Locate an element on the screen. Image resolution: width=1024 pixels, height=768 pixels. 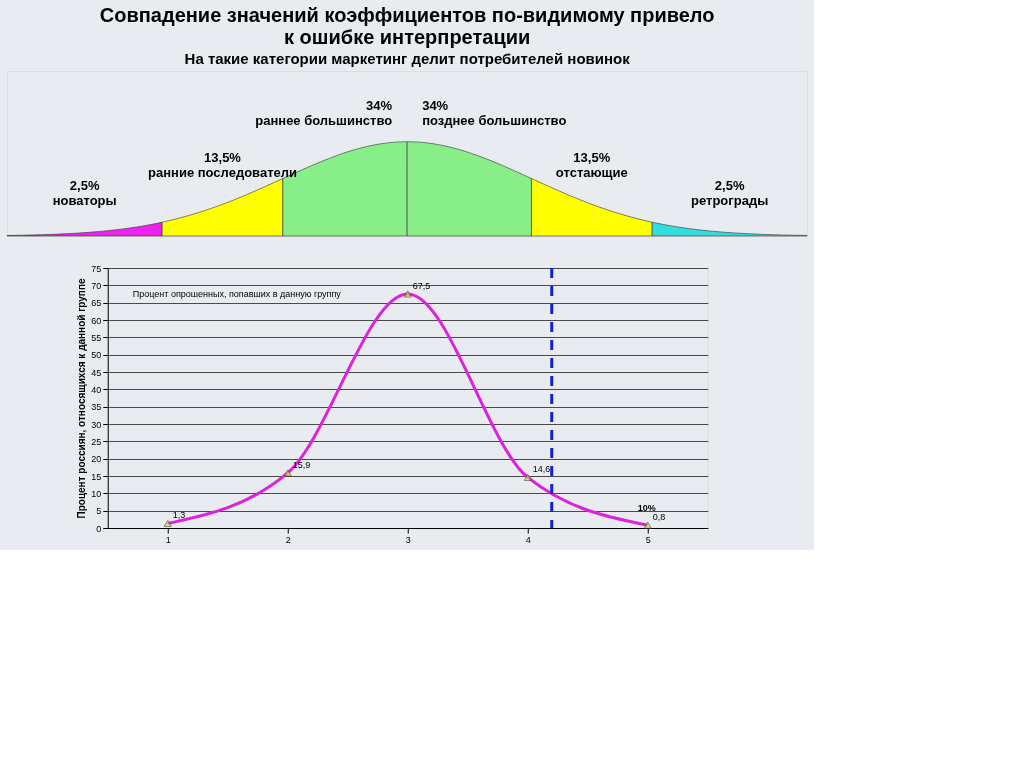
y-tick-label: 55 is located at coordinates (96, 337).